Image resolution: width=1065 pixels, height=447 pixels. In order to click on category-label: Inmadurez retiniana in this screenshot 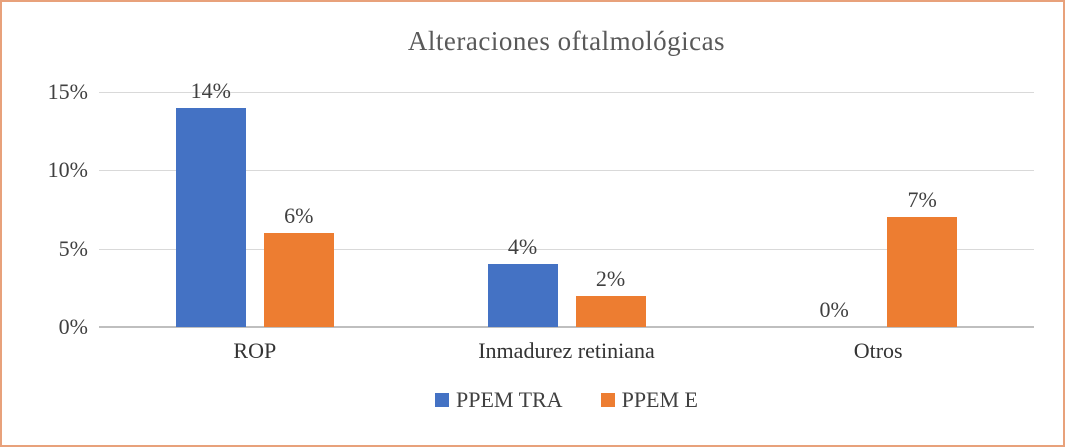, I will do `click(566, 350)`.